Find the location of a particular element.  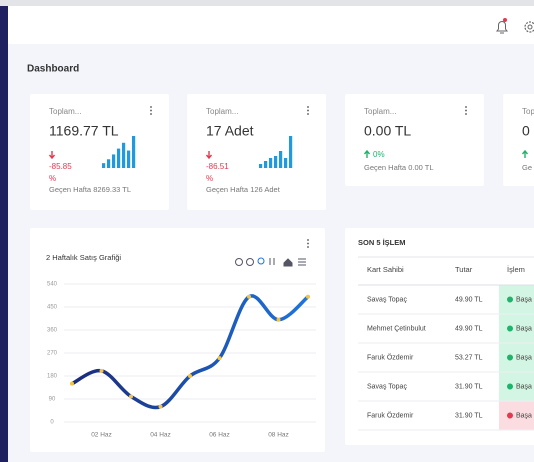

menu-icon is located at coordinates (302, 262).